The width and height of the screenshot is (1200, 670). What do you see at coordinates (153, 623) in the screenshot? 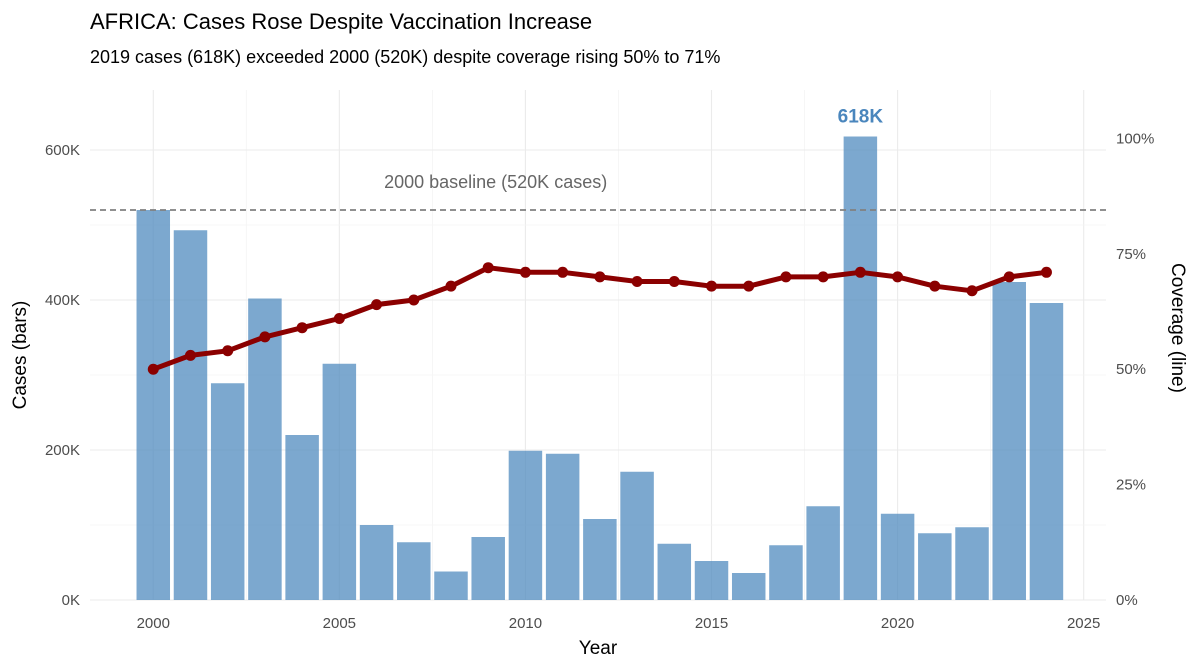
I see `x-tick-label: 2000` at bounding box center [153, 623].